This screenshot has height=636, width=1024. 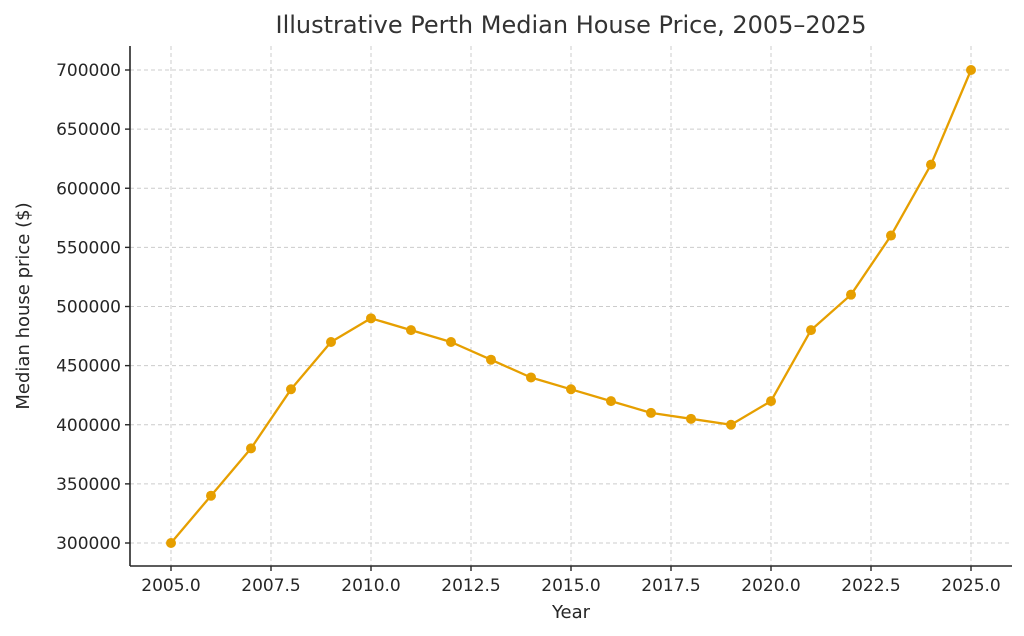 What do you see at coordinates (270, 586) in the screenshot?
I see `x-tick-label: 2007.5` at bounding box center [270, 586].